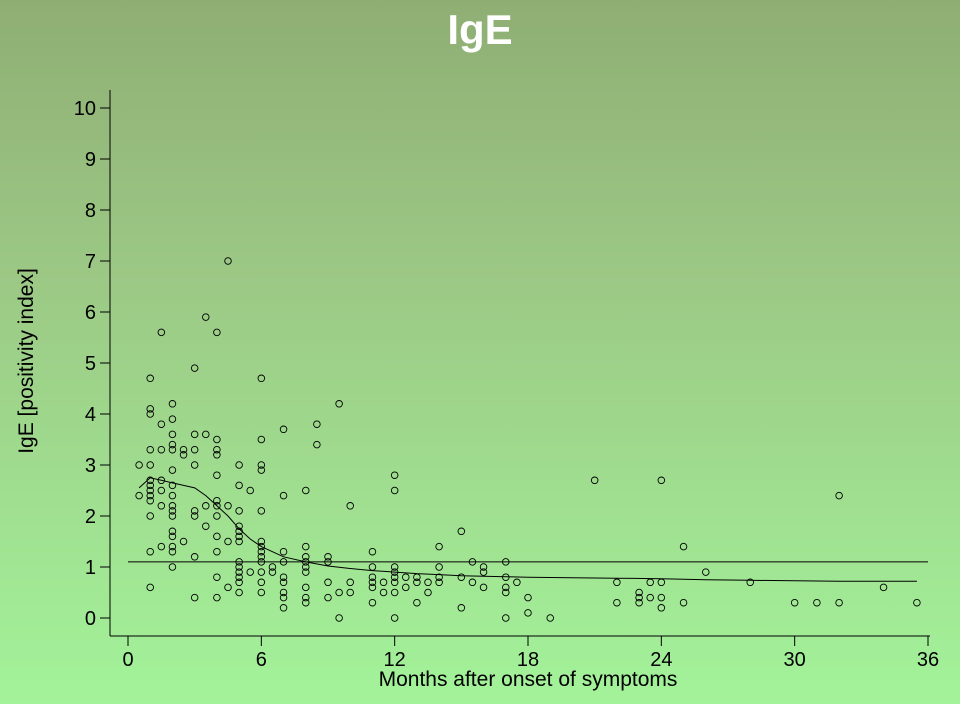 The height and width of the screenshot is (704, 960). Describe the element at coordinates (90, 517) in the screenshot. I see `y-tick-label: 2` at that location.